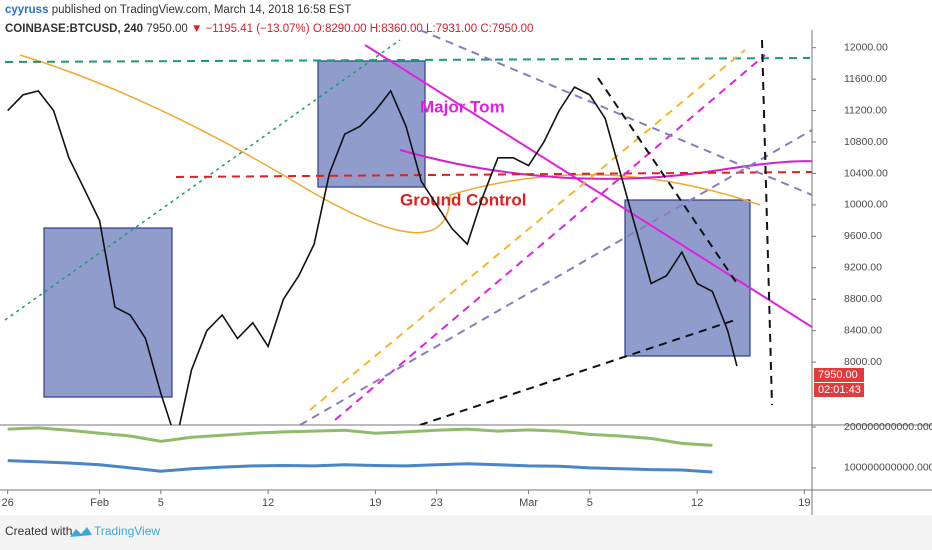  I want to click on x-tick-label: 23, so click(437, 503).